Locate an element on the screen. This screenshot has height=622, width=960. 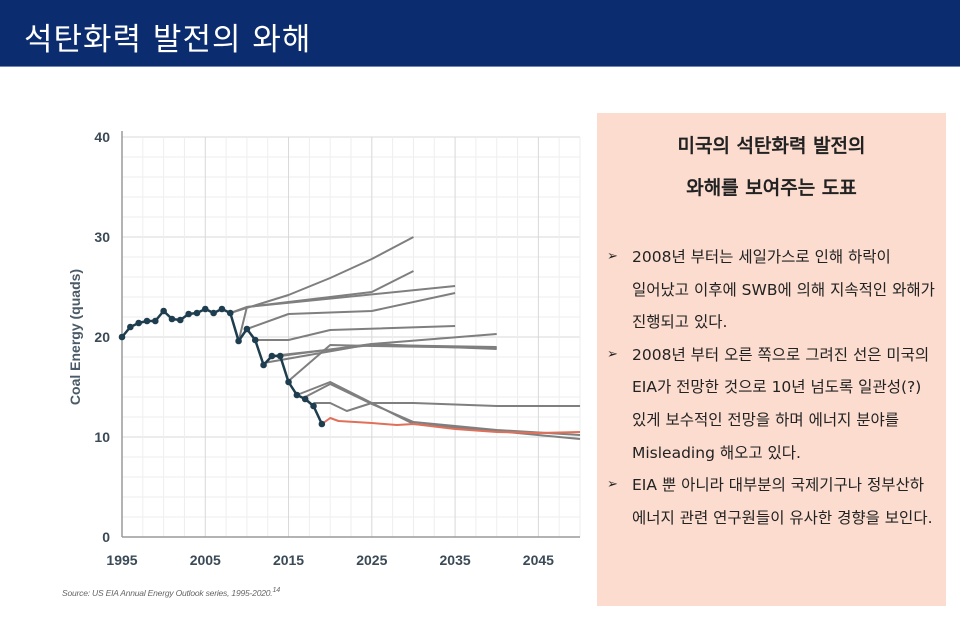
x-tick-label: 2025 is located at coordinates (371, 560).